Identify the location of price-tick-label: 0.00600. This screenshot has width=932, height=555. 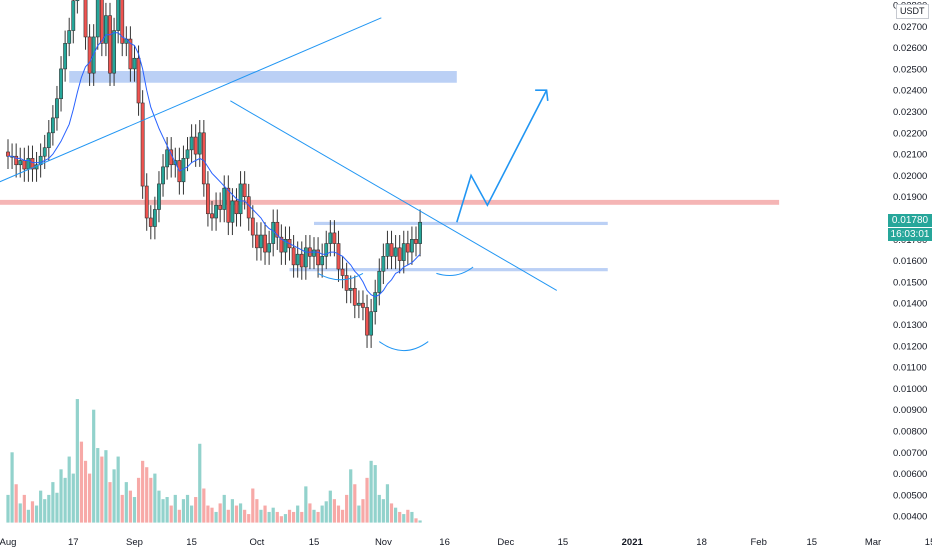
(910, 474).